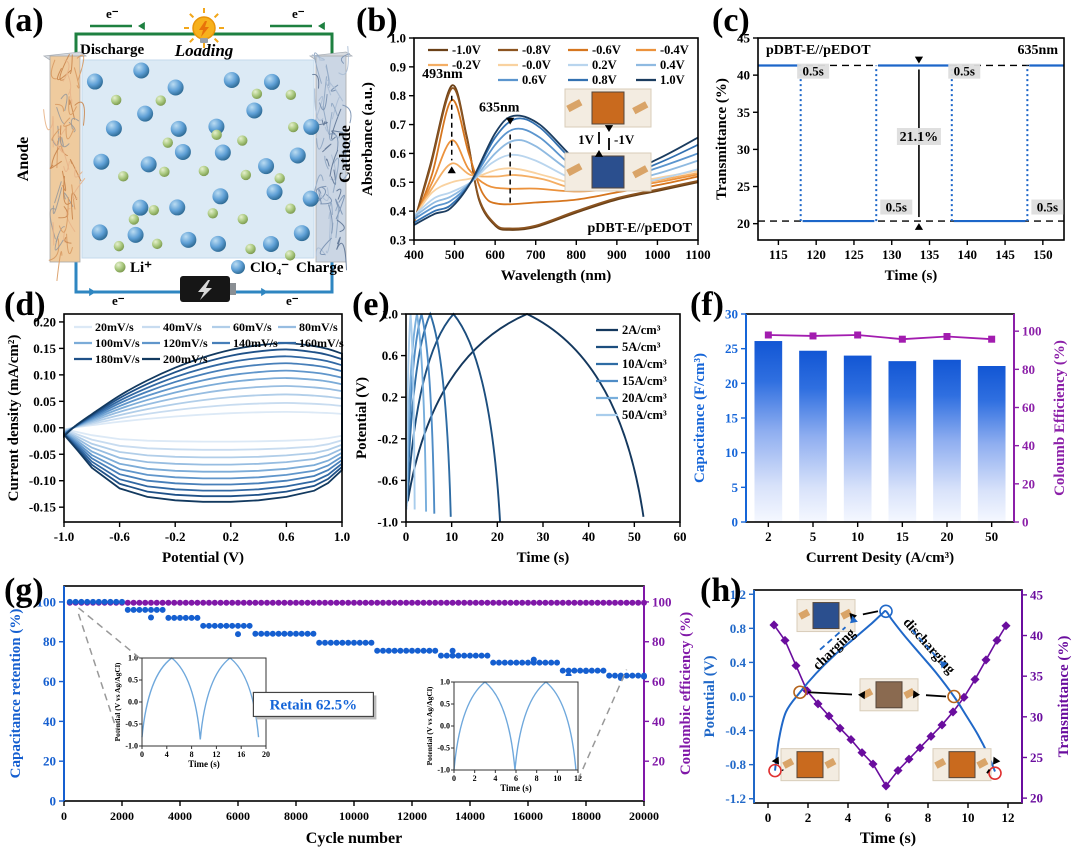 This screenshot has height=851, width=1080. Describe the element at coordinates (604, 65) in the screenshot. I see `legend-item: 0.2V` at that location.